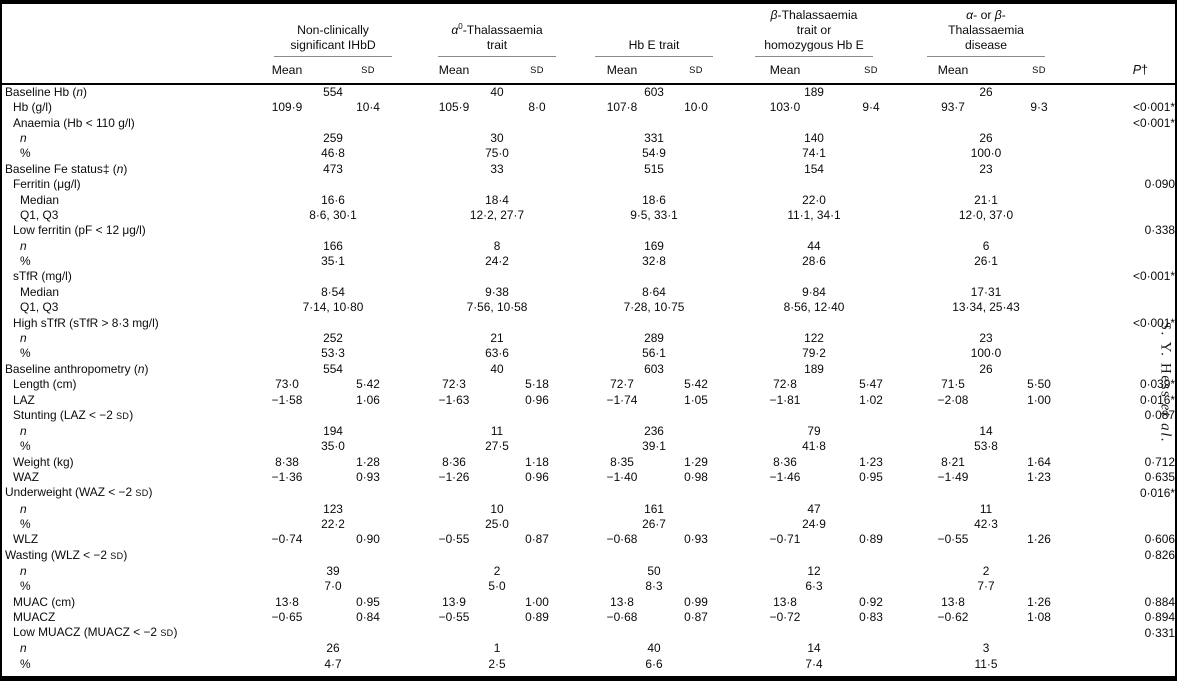 The image size is (1181, 681). I want to click on p-value-cell: 0·331, so click(1159, 632).